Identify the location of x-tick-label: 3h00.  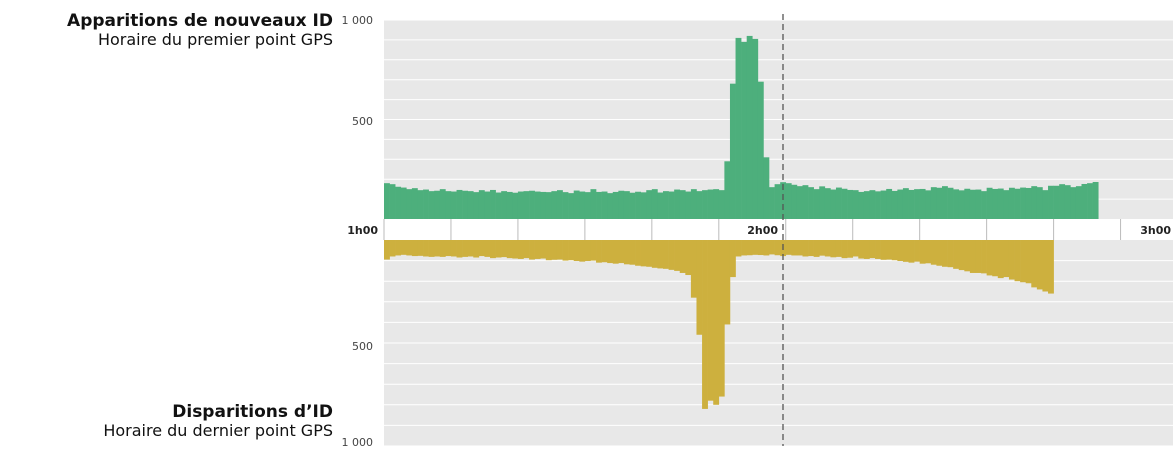
(1155, 230).